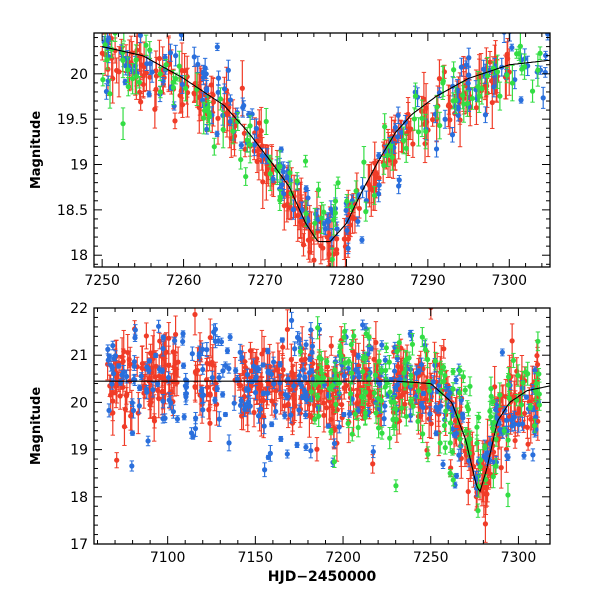 This screenshot has width=600, height=600. What do you see at coordinates (102, 281) in the screenshot?
I see `x-tick-label: 7250` at bounding box center [102, 281].